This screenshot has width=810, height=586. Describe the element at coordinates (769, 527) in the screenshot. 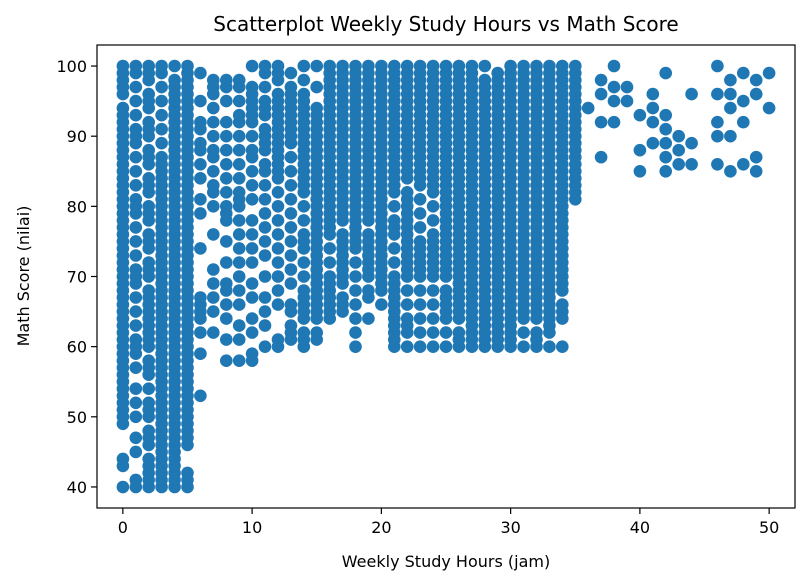

I see `x-tick-label: 50` at that location.